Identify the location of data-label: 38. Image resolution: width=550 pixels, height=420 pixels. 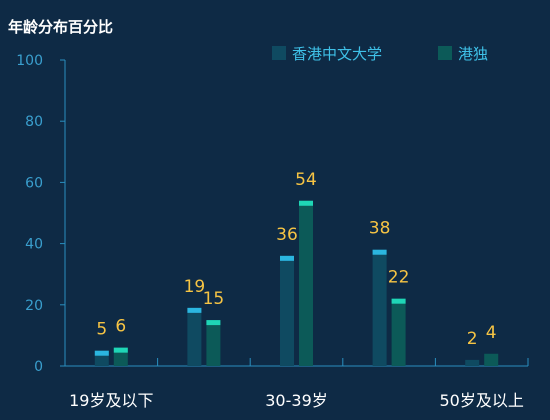
(380, 229).